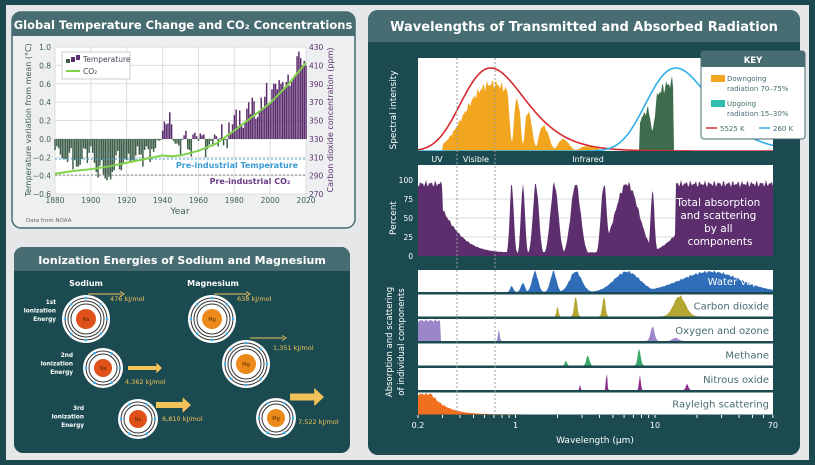  What do you see at coordinates (316, 47) in the screenshot?
I see `y2-tick-label: 430` at bounding box center [316, 47].